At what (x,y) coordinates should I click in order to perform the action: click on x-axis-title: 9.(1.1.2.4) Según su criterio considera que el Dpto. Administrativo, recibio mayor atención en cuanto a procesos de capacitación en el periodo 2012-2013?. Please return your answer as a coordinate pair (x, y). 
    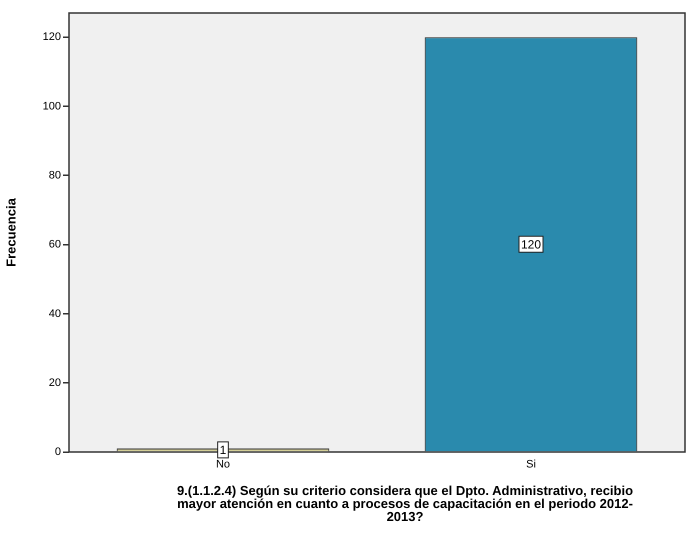
    Looking at the image, I should click on (405, 503).